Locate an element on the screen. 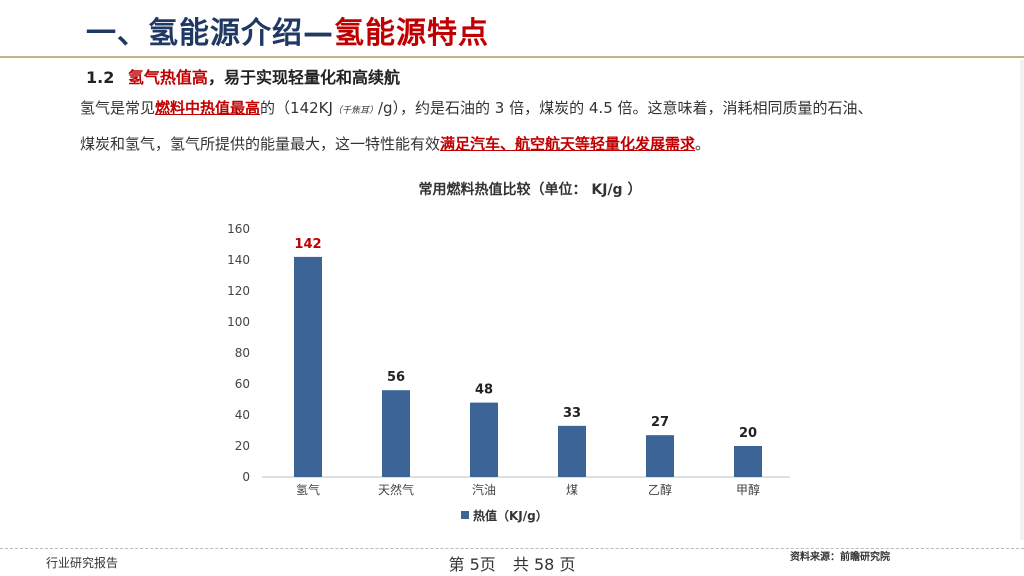  x-tick-label-0: 氢气 is located at coordinates (308, 489).